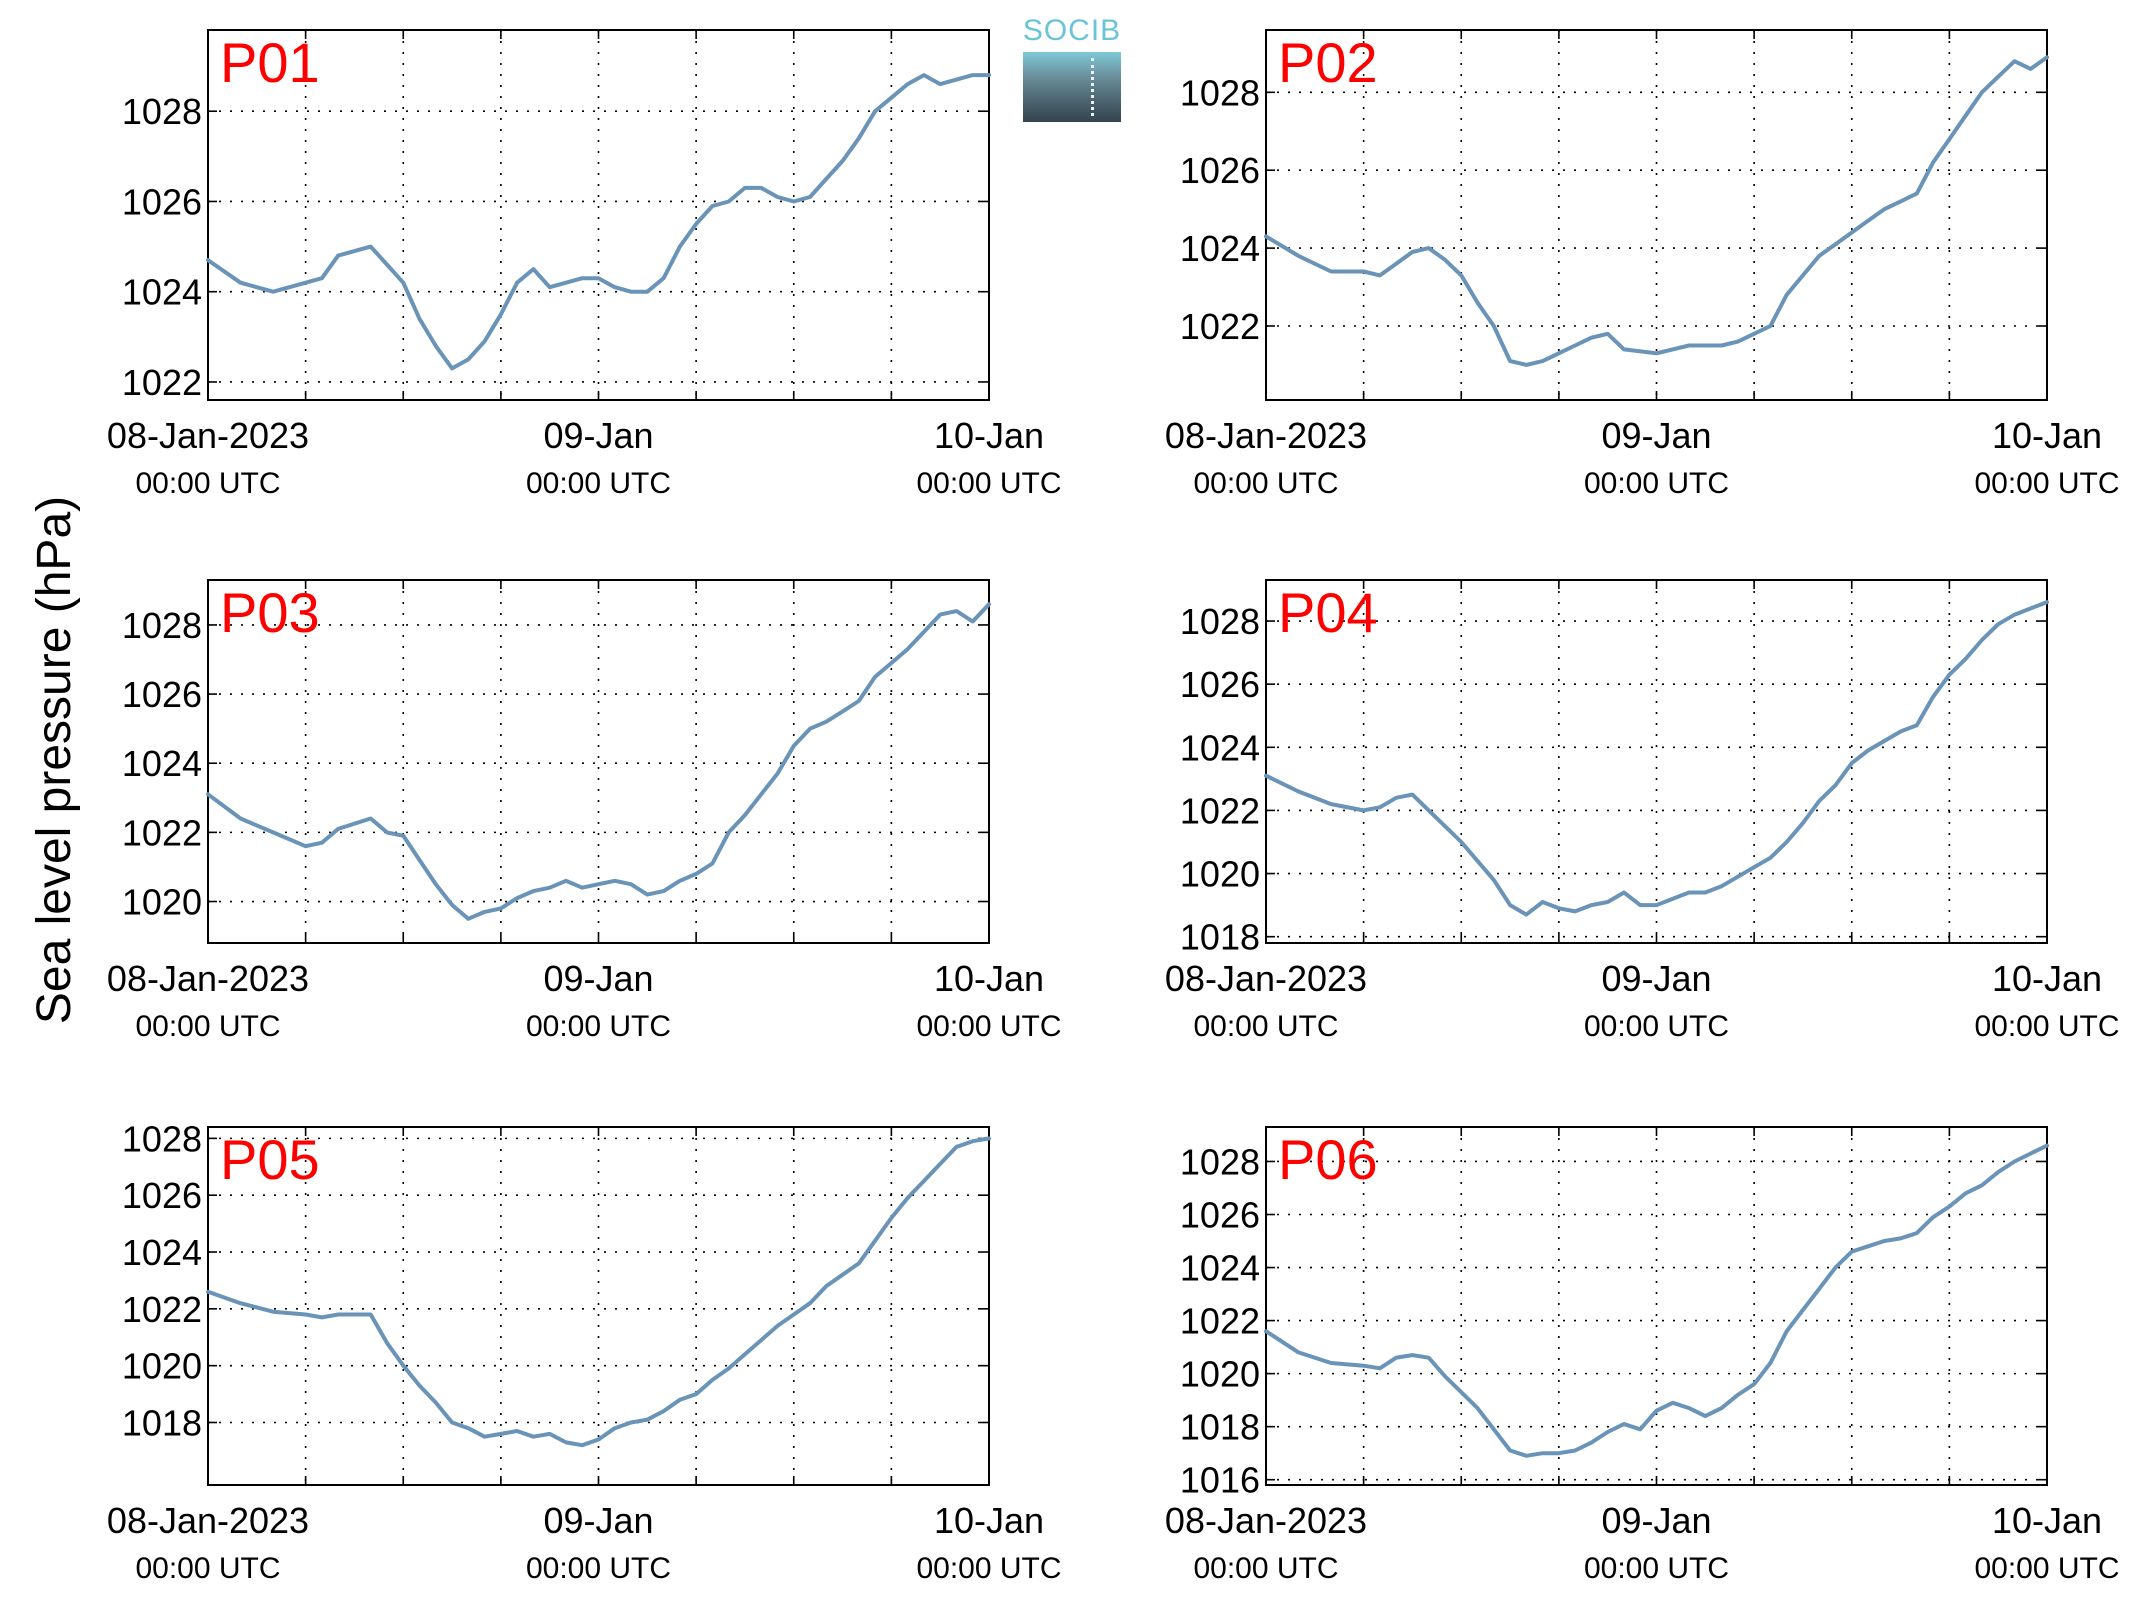 The height and width of the screenshot is (1608, 2138). Describe the element at coordinates (1328, 612) in the screenshot. I see `station-label: P04` at that location.